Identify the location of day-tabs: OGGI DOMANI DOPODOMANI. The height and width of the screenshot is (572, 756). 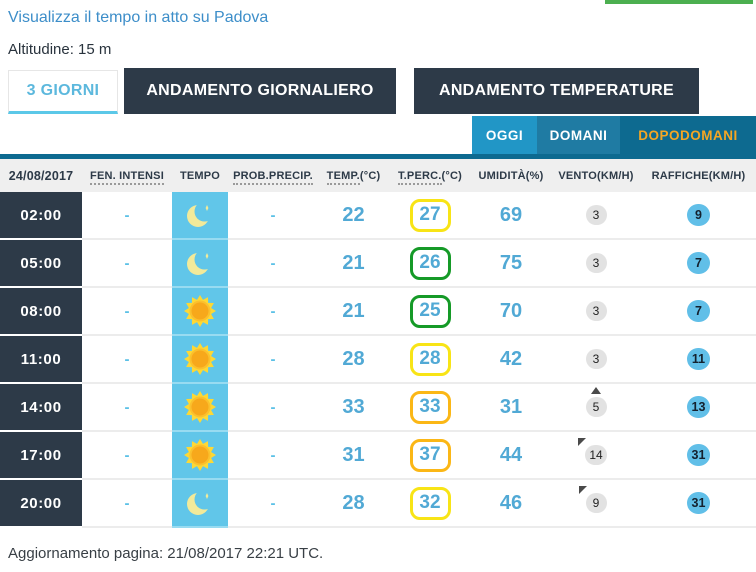
(378, 135).